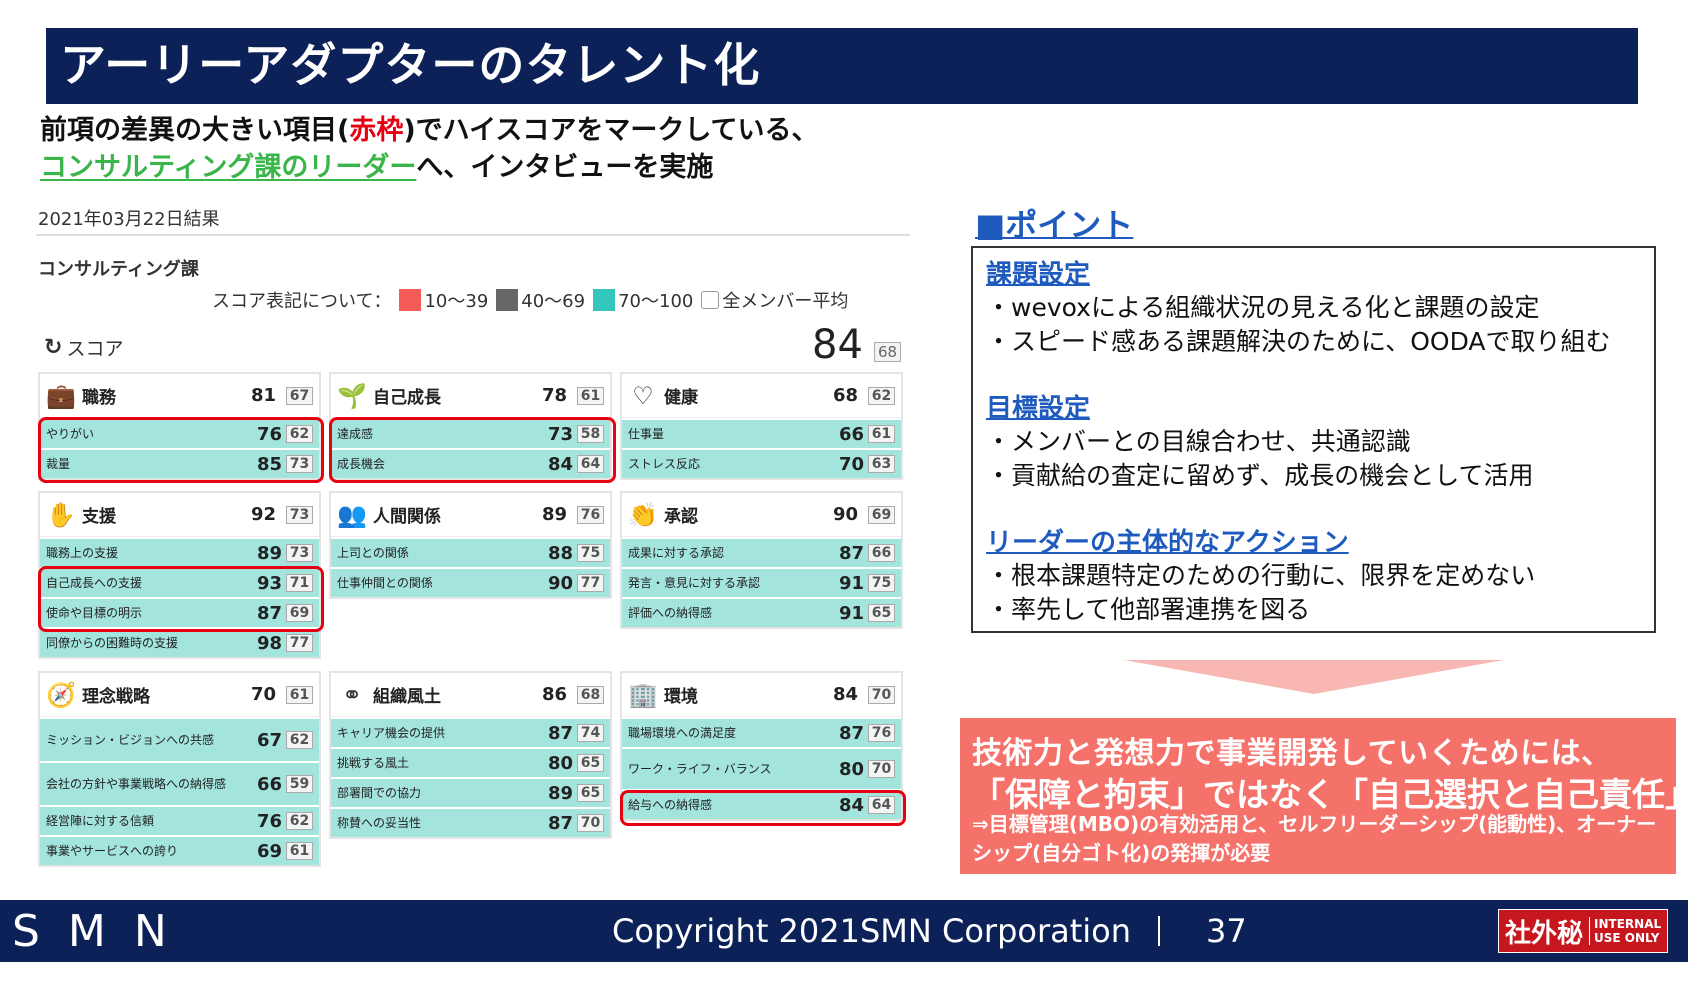 The width and height of the screenshot is (1688, 990). Describe the element at coordinates (560, 464) in the screenshot. I see `sub-item-score: 84` at that location.